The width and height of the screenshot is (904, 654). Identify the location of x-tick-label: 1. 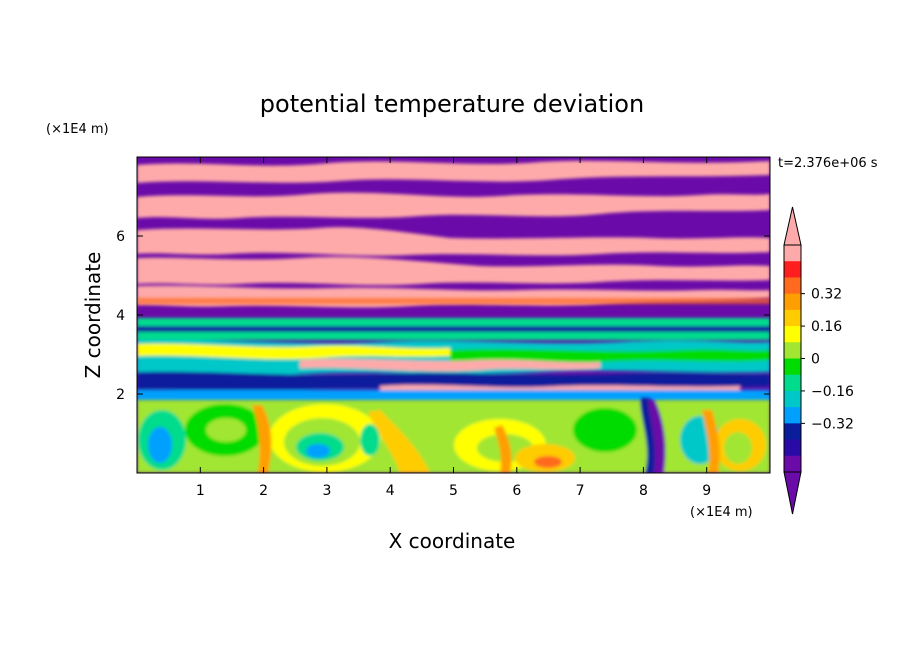
(200, 491).